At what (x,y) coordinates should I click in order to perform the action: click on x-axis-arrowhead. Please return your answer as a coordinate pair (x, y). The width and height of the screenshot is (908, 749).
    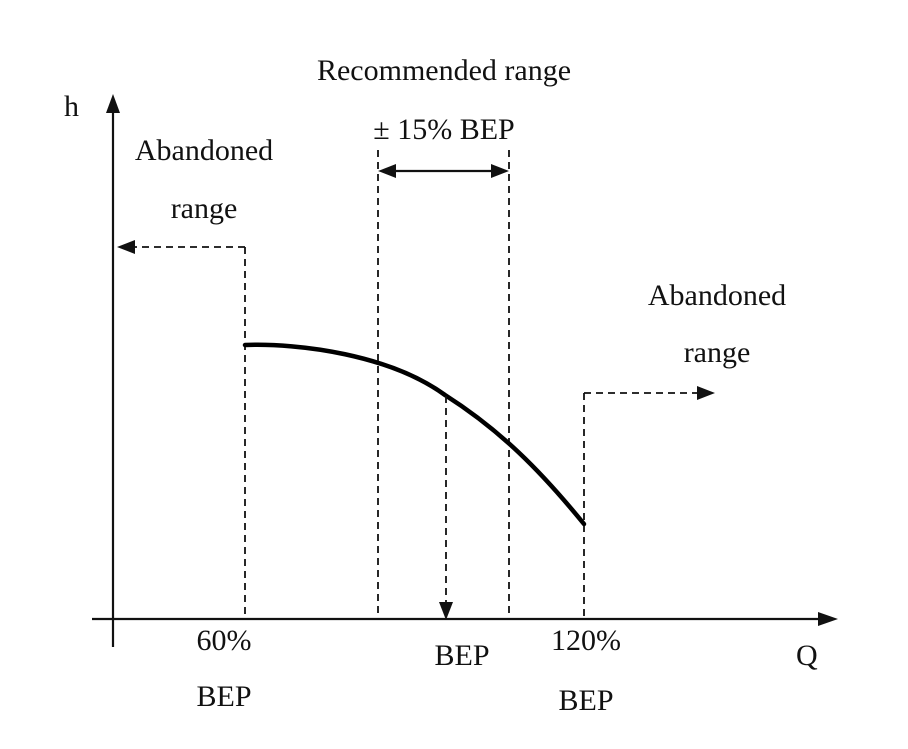
    Looking at the image, I should click on (828, 619).